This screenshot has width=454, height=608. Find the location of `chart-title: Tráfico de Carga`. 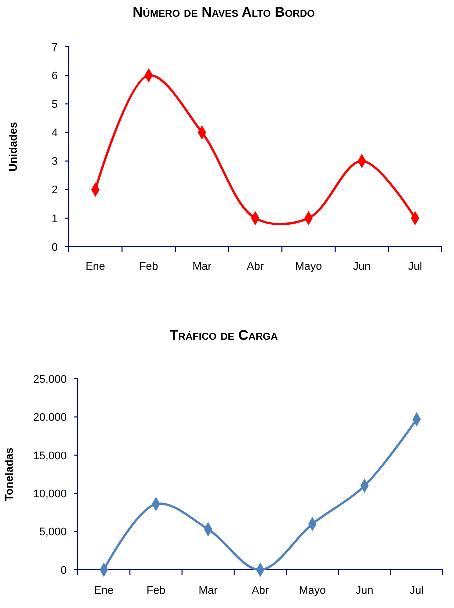

chart-title: Tráfico de Carga is located at coordinates (224, 335).